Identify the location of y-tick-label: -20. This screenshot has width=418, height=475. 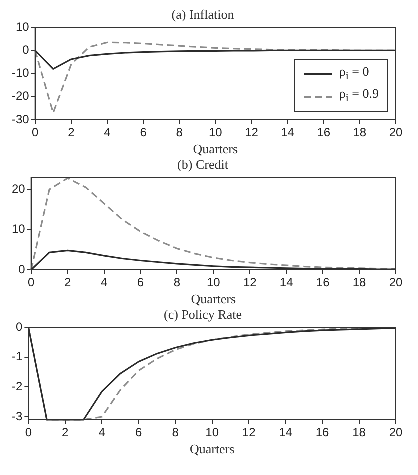
(21, 96).